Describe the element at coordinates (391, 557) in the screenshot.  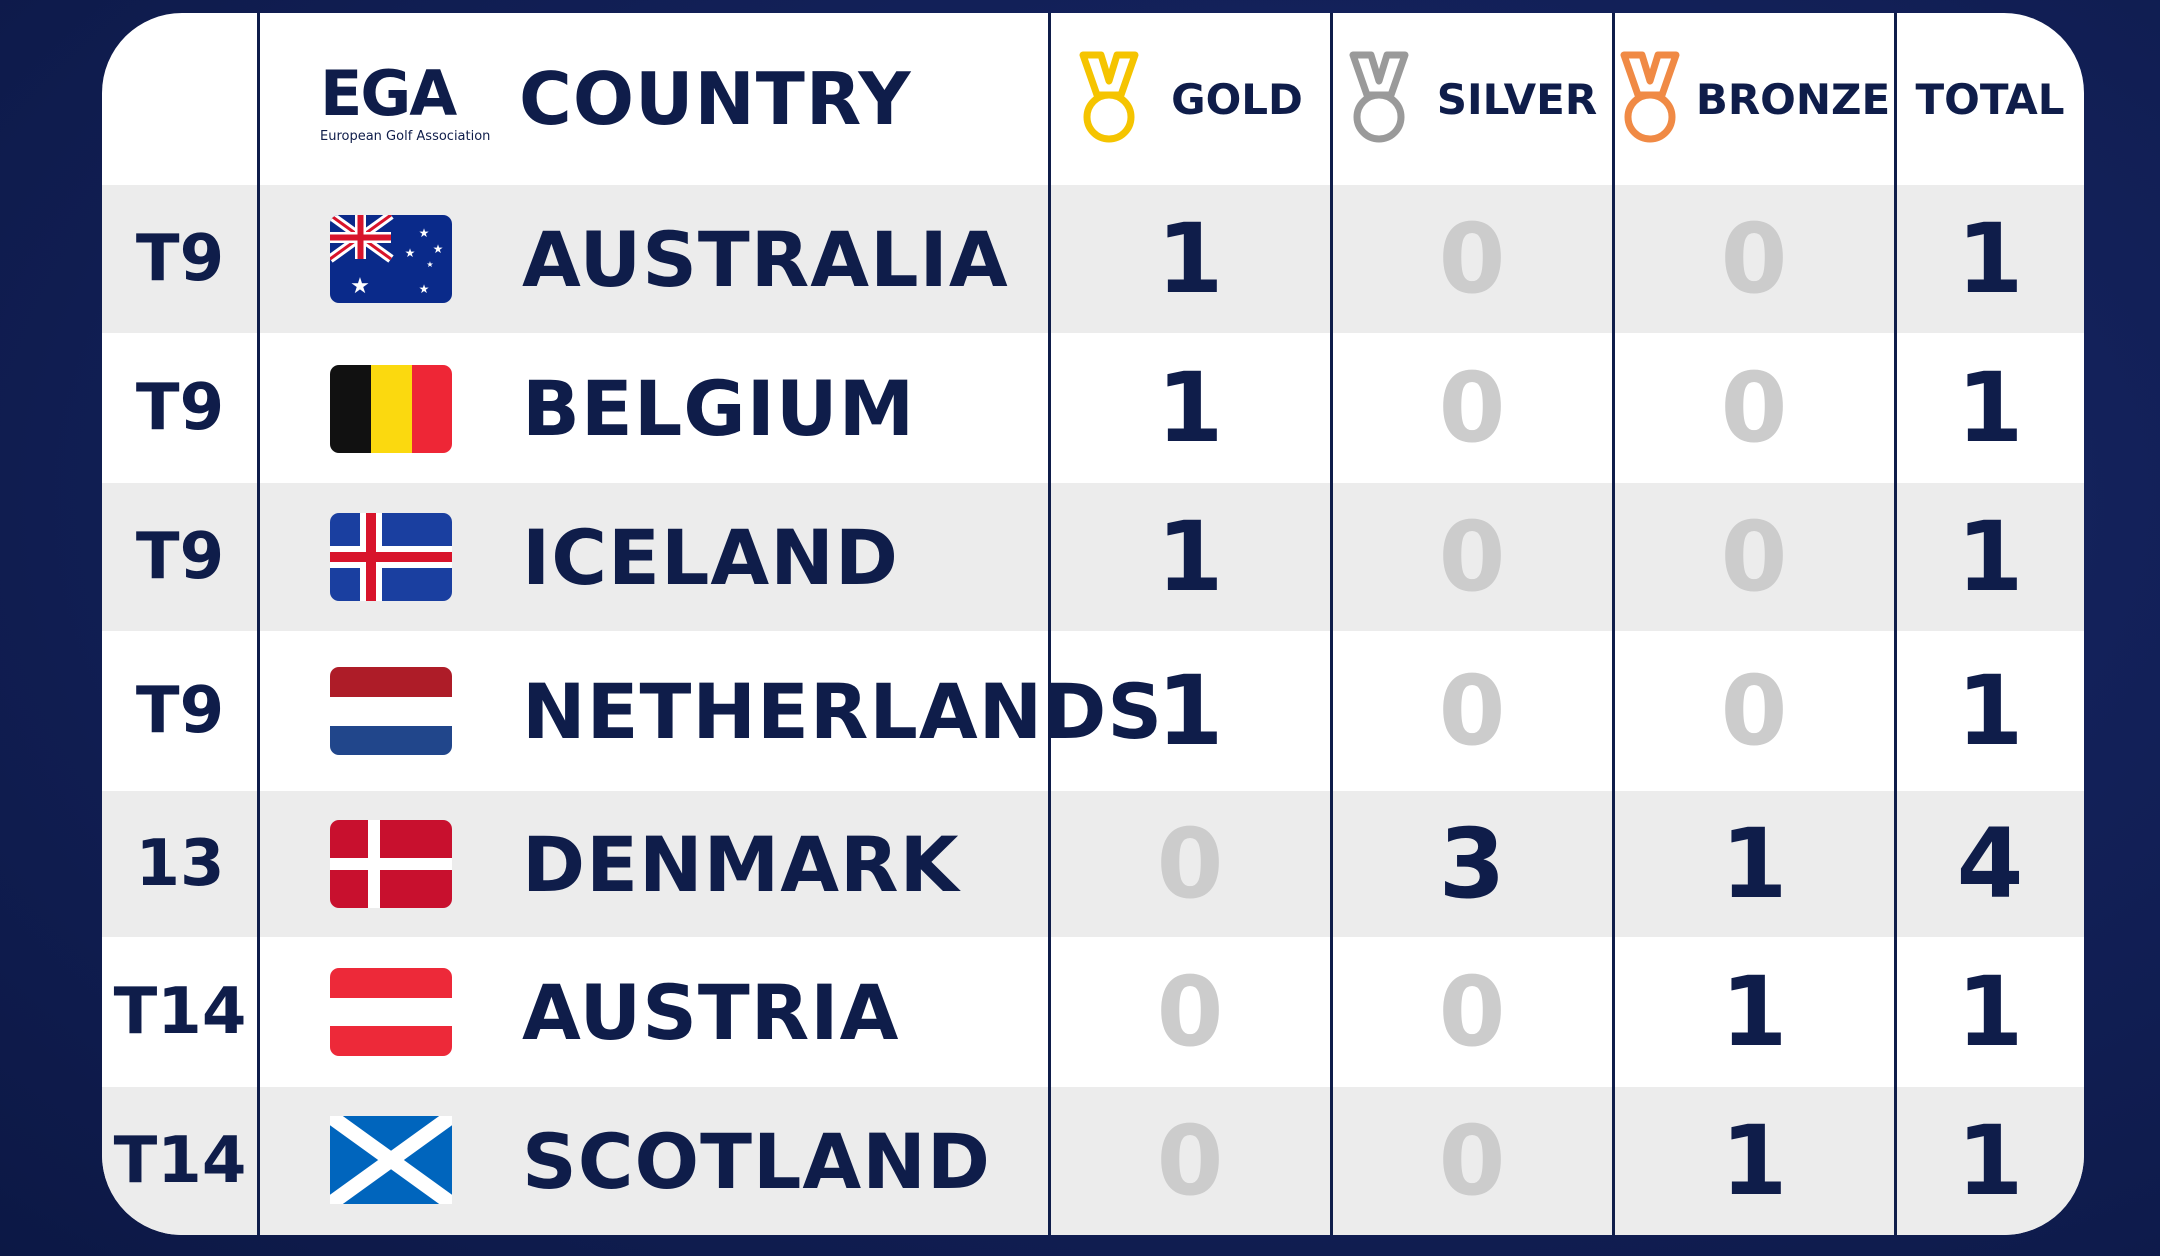
I see `iceland-flag` at that location.